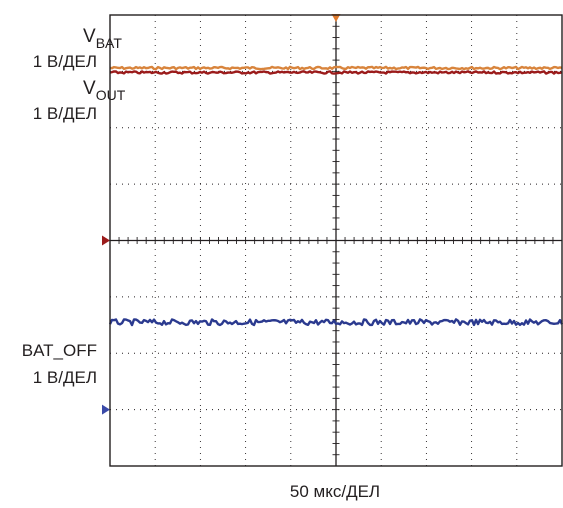  Describe the element at coordinates (109, 43) in the screenshot. I see `vbat-label-sub: BAT` at that location.